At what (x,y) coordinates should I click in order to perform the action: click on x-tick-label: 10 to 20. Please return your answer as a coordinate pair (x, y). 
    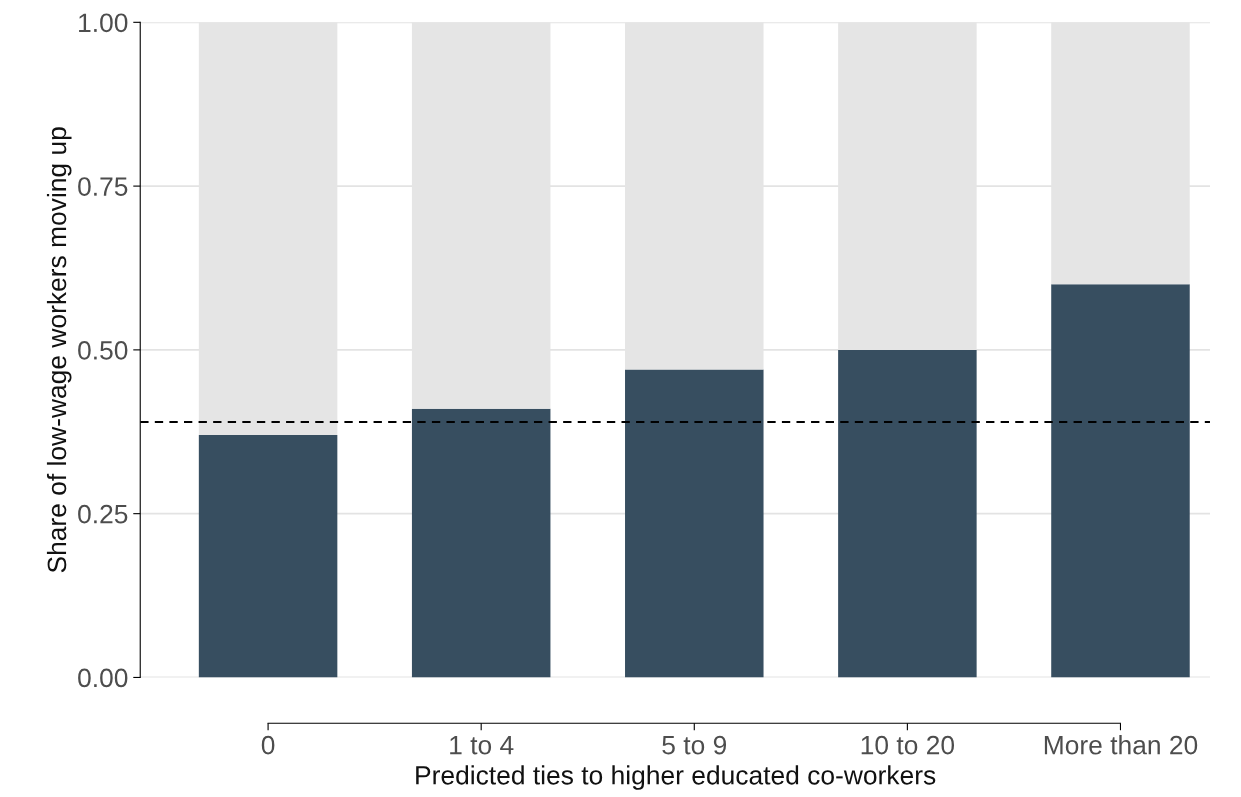
    Looking at the image, I should click on (908, 745).